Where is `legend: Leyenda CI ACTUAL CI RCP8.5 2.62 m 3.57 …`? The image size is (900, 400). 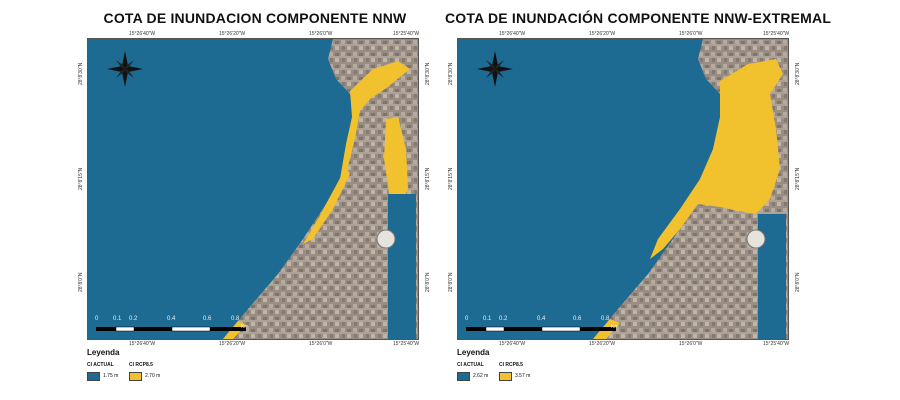
legend: Leyenda CI ACTUAL CI RCP8.5 2.62 m 3.57 … is located at coordinates (557, 371).